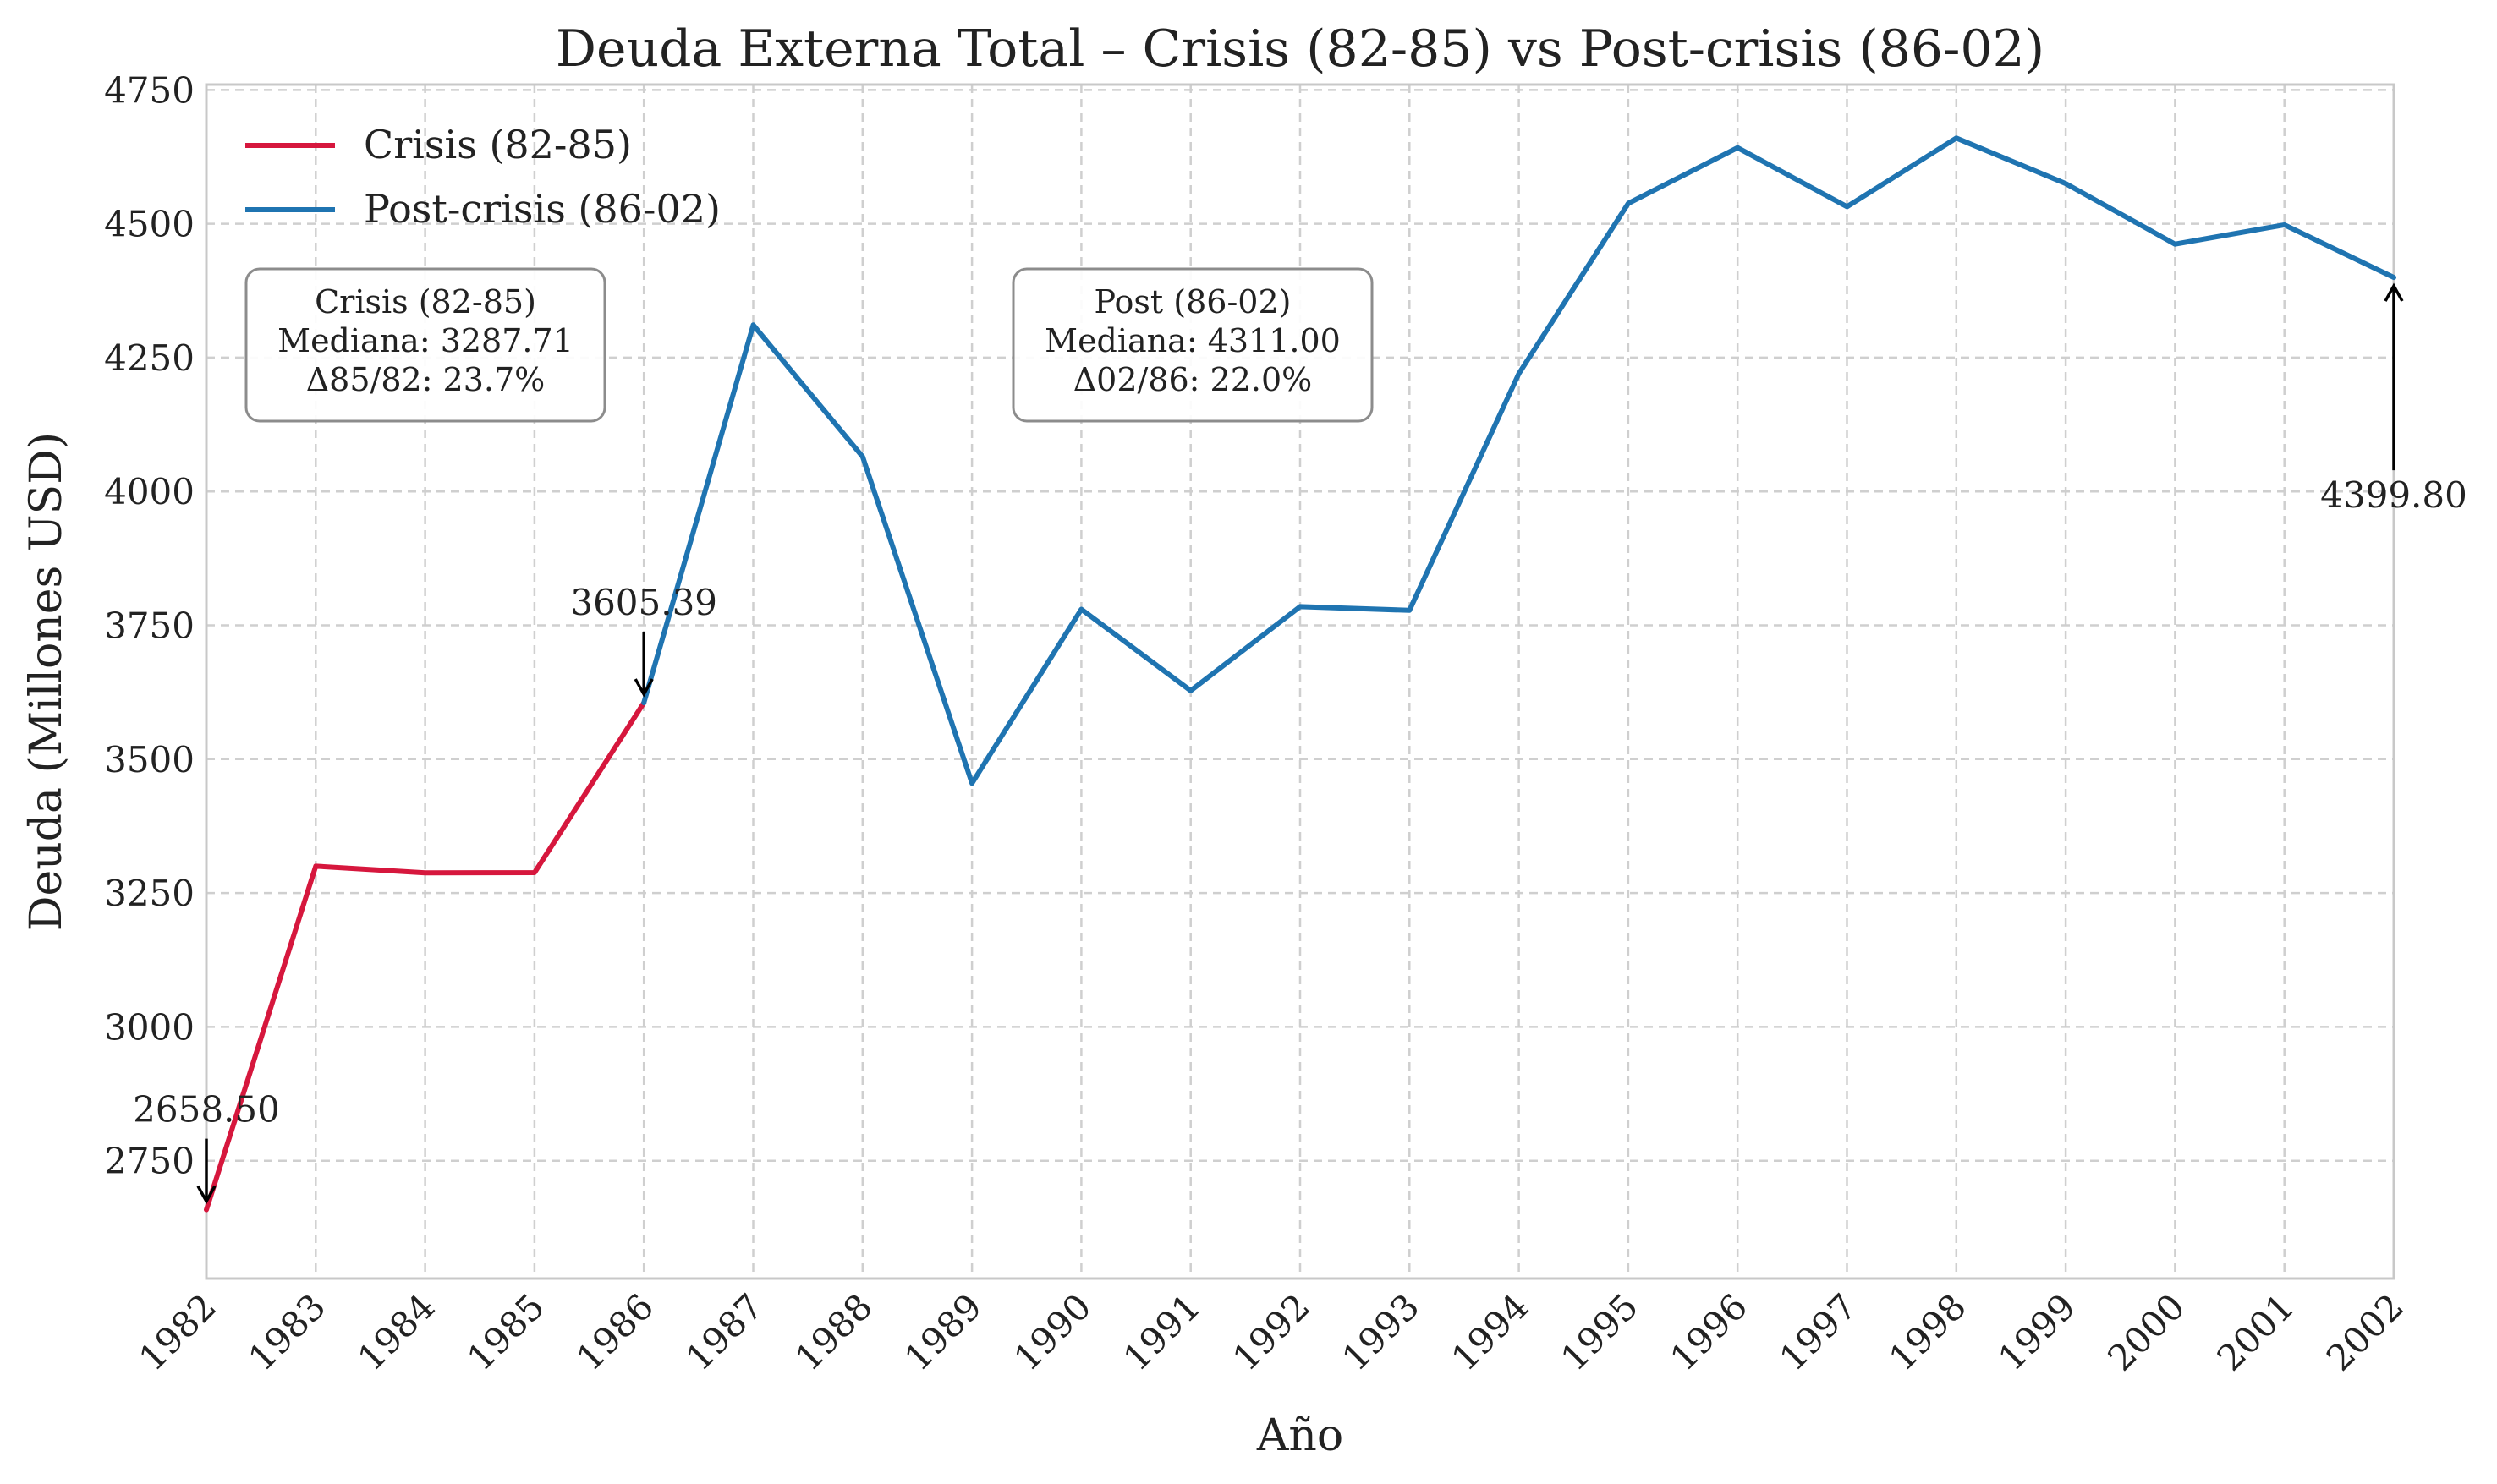 The image size is (2497, 1484). I want to click on annotation-label: 4399.80, so click(2393, 495).